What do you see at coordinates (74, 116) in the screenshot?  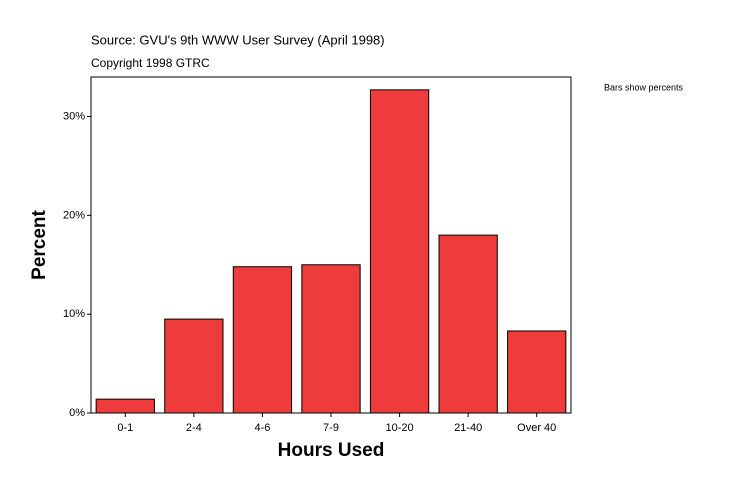 I see `y-tick-label: 30%` at bounding box center [74, 116].